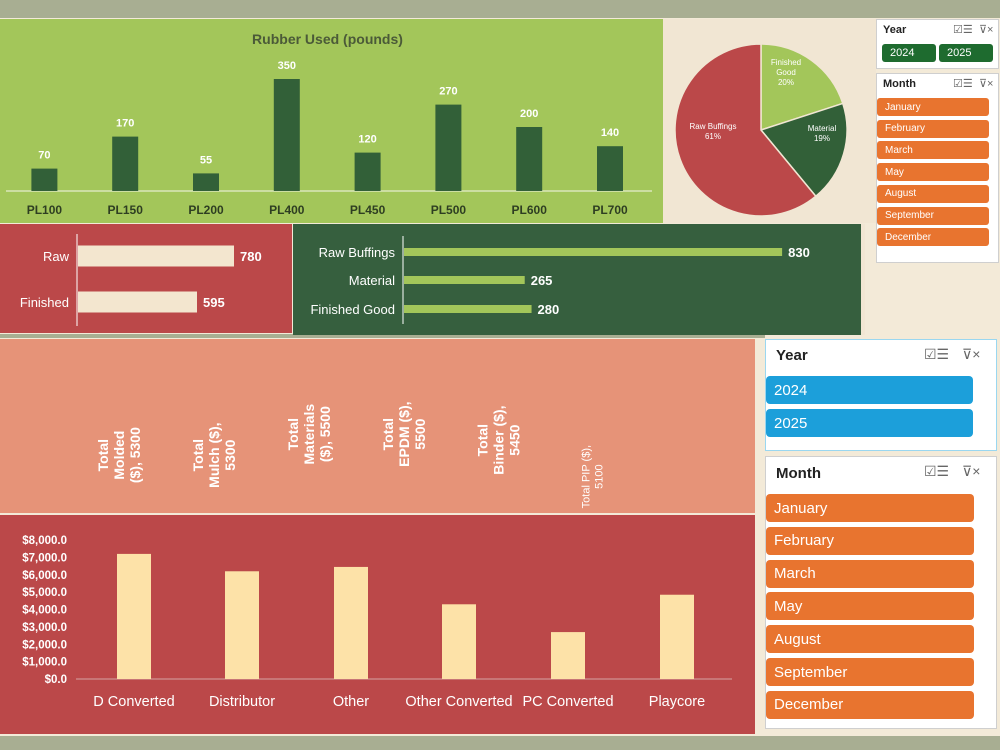 This screenshot has width=1000, height=750. I want to click on kpi-card-materials: Total Materials ($), 5500, so click(309, 434).